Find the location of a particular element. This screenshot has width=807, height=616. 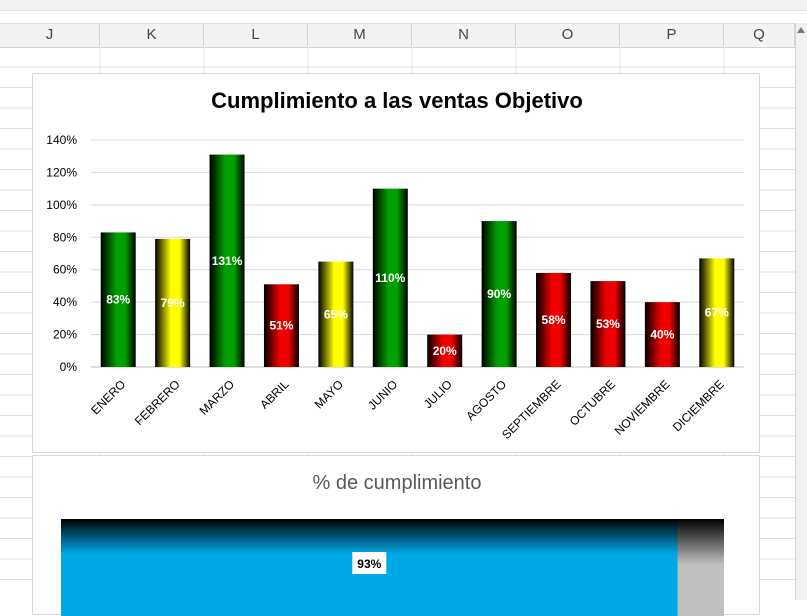

y-tick-label: 40% is located at coordinates (65, 302).